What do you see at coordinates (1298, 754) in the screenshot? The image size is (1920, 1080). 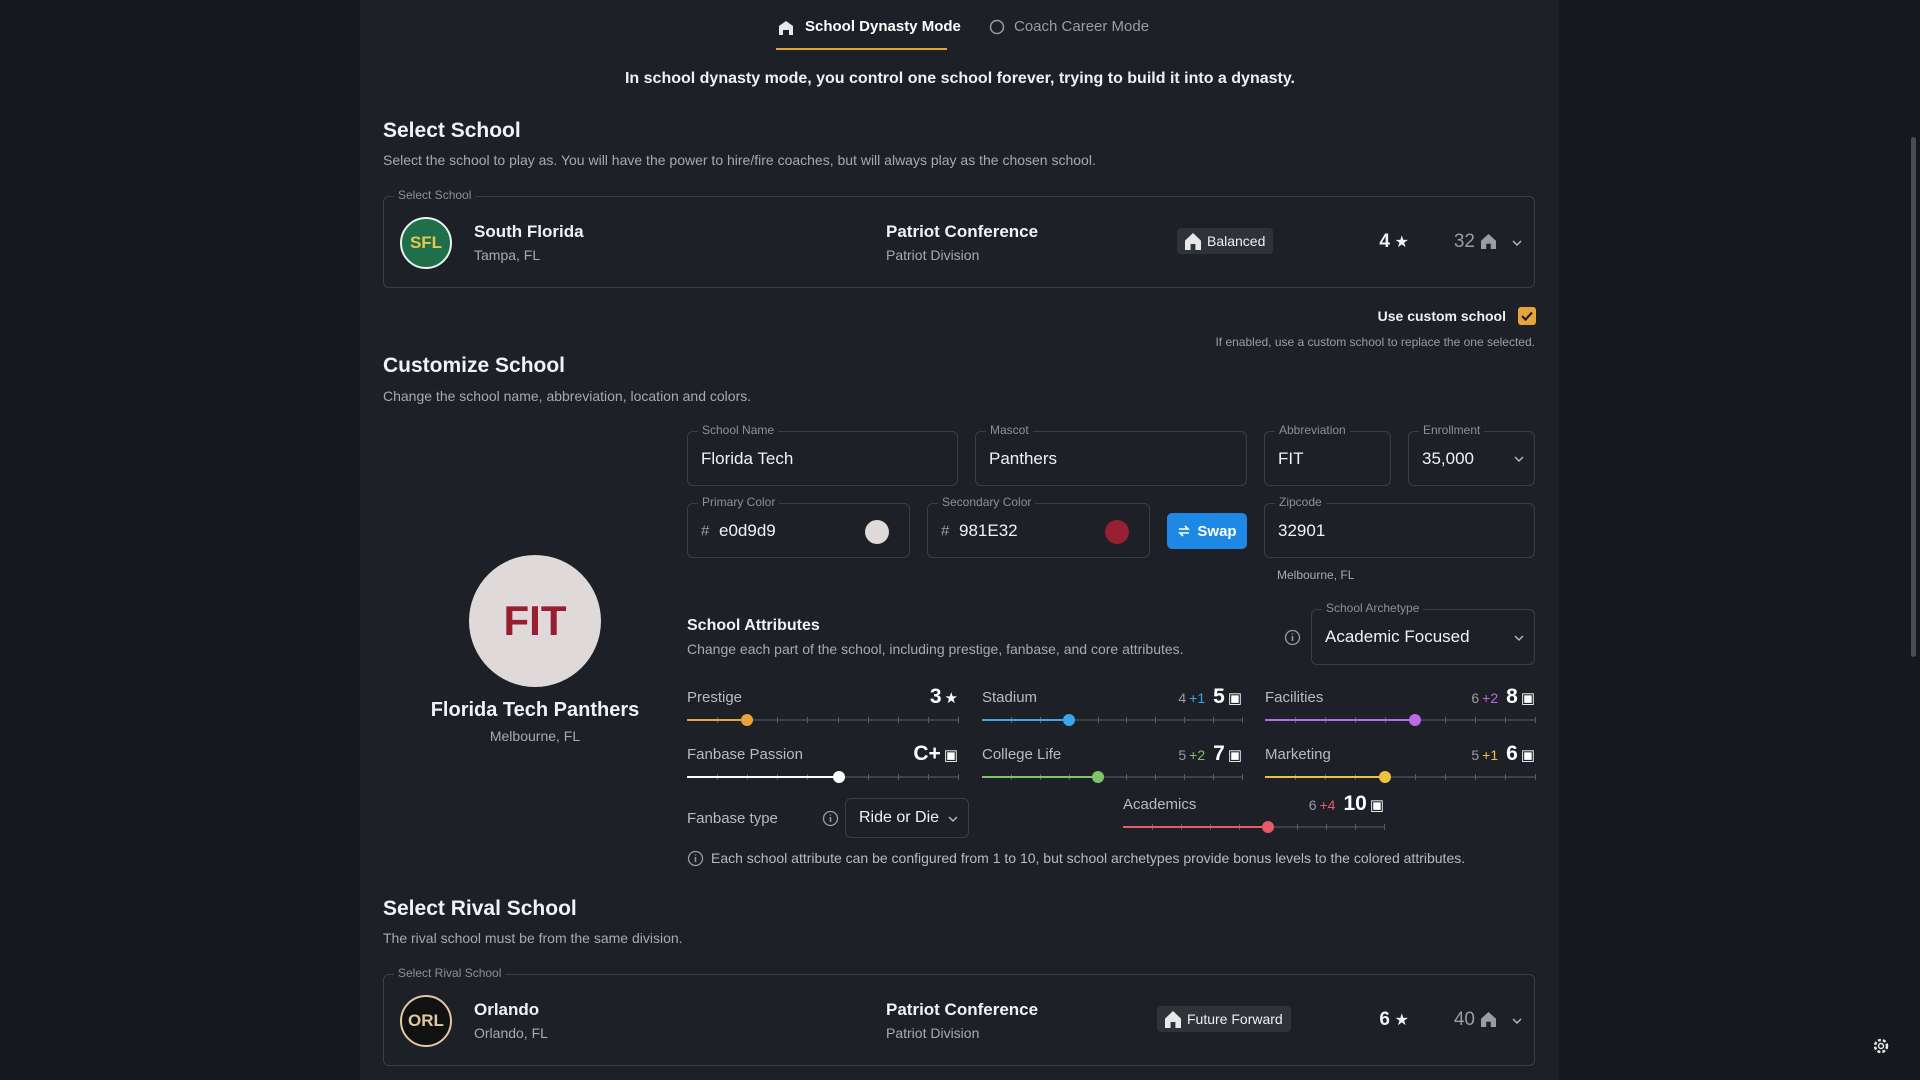 I see `attribute-label: Marketing` at bounding box center [1298, 754].